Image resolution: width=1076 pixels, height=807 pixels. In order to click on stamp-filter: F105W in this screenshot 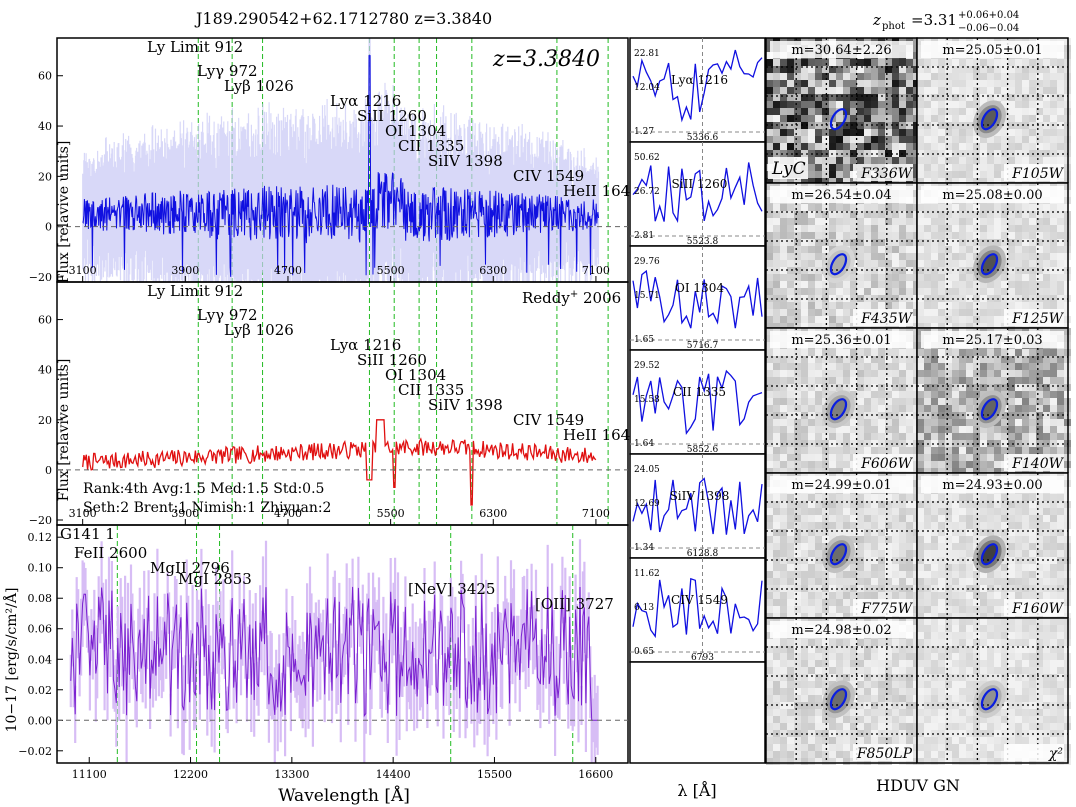, I will do `click(1037, 174)`.